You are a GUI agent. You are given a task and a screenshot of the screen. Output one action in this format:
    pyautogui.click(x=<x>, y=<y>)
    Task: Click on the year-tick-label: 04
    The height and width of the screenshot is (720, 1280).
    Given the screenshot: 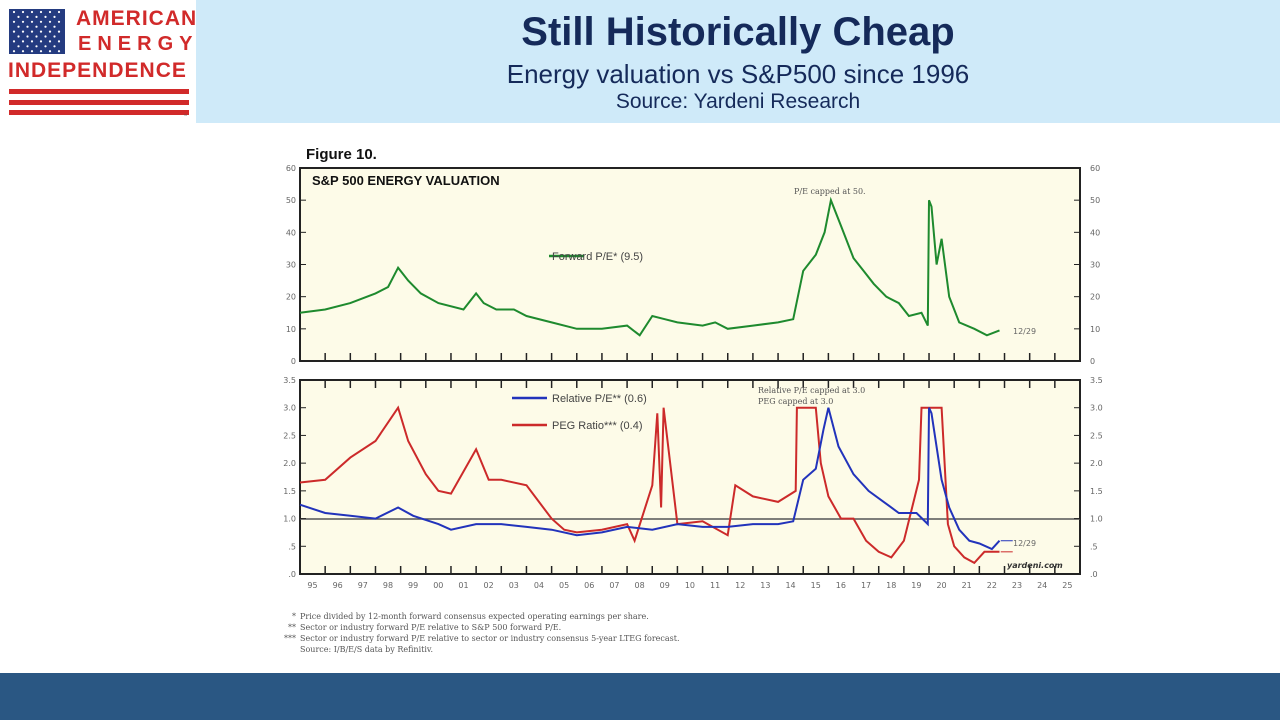 What is the action you would take?
    pyautogui.click(x=539, y=585)
    